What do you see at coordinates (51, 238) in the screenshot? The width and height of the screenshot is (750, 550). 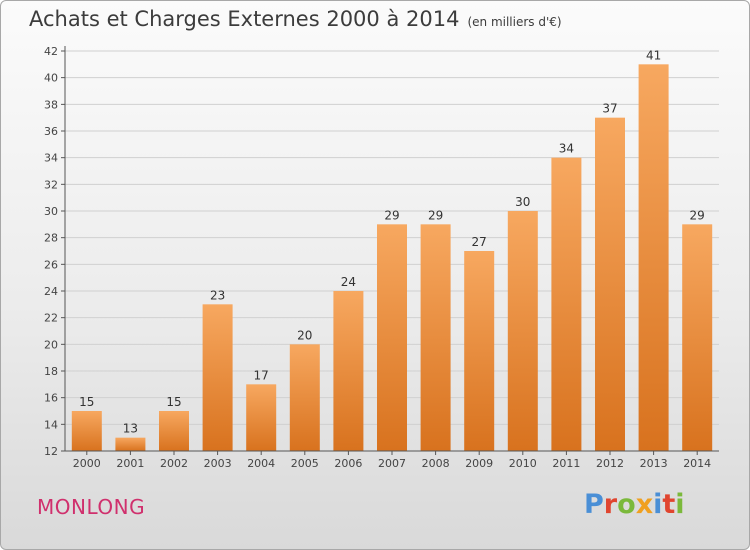 I see `y-tick-label: 28` at bounding box center [51, 238].